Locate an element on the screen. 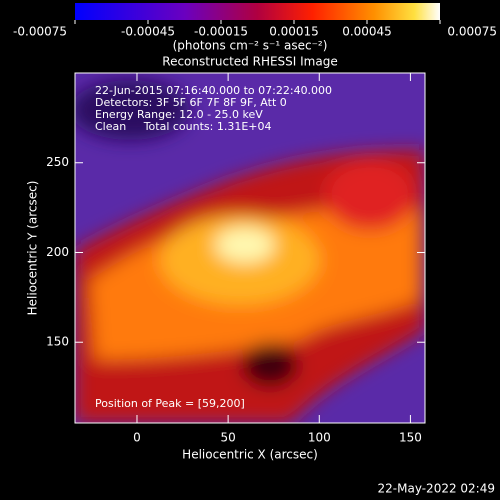 This screenshot has width=500, height=500. timestamp: 22-May-2022 02:49 is located at coordinates (436, 489).